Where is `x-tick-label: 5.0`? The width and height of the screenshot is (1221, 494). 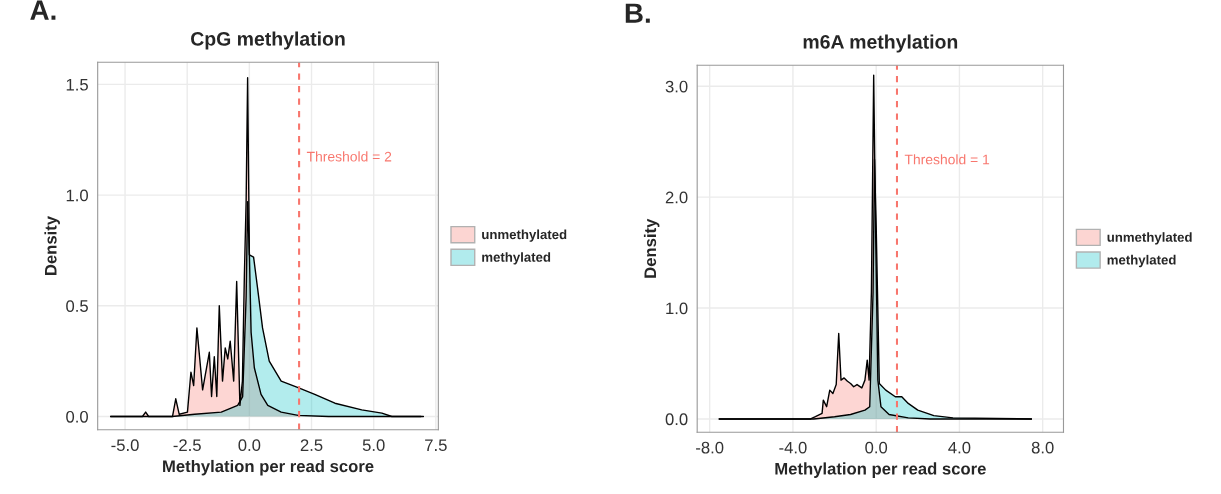
x-tick-label: 5.0 is located at coordinates (373, 445).